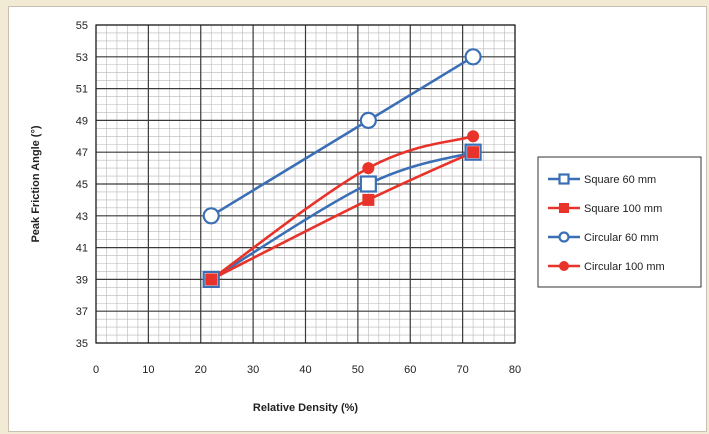  I want to click on y-axis-title: Peak Friction Angle (°), so click(36, 183).